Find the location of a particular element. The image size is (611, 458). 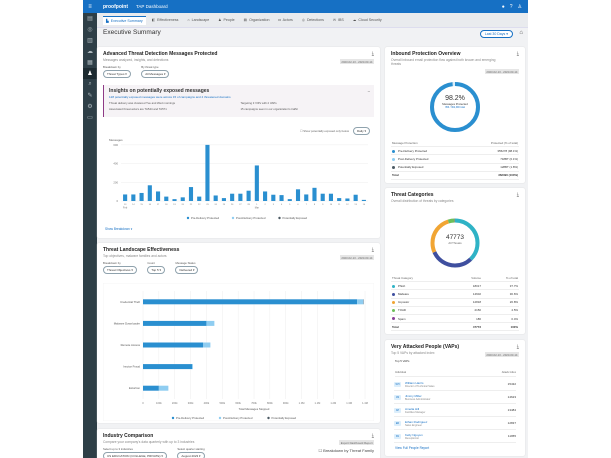

x-tick-label: 300k is located at coordinates (191, 403).